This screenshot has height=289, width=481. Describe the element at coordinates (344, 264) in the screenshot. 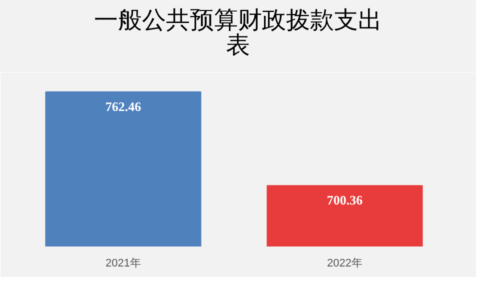

I see `x-tick-label: 2022年` at that location.